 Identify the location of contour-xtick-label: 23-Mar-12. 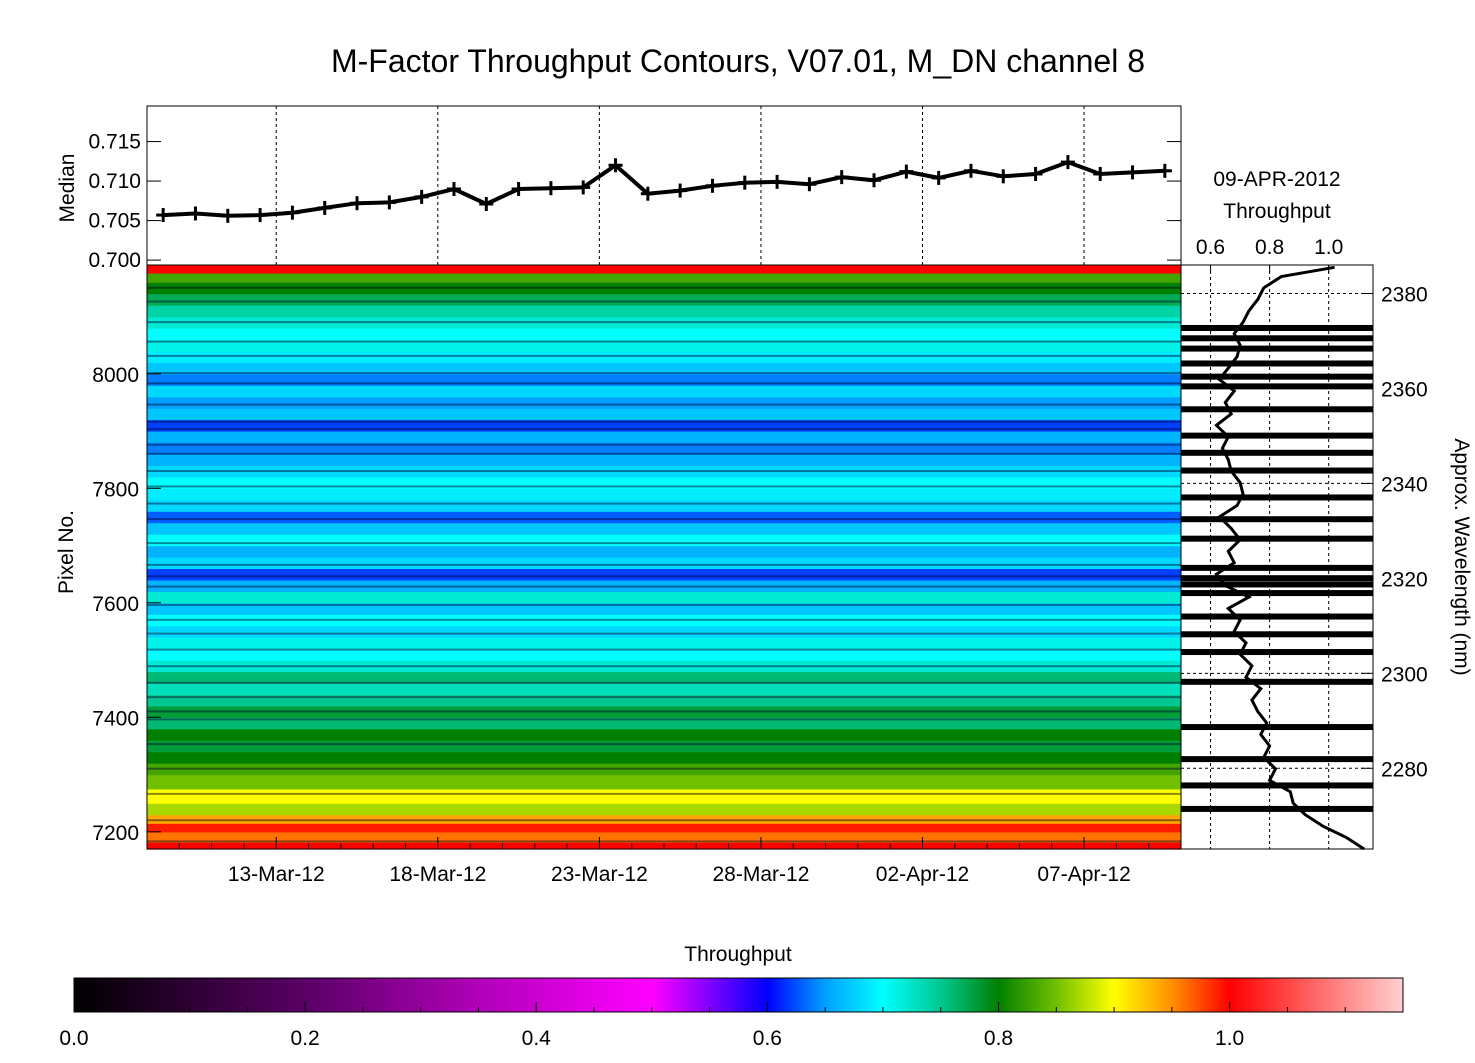
(599, 874).